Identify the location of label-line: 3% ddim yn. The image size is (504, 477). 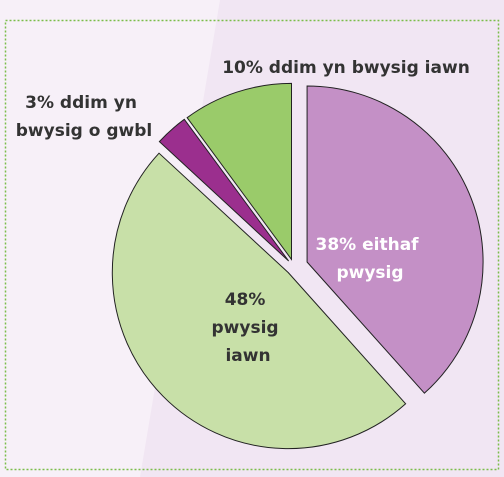
(84, 103).